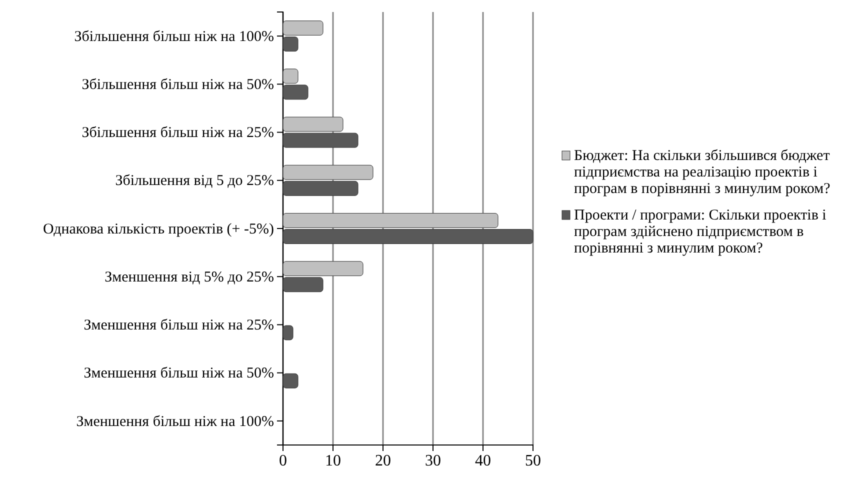  What do you see at coordinates (179, 326) in the screenshot?
I see `y-tick-label: Зменшення більш ніж на 25%` at bounding box center [179, 326].